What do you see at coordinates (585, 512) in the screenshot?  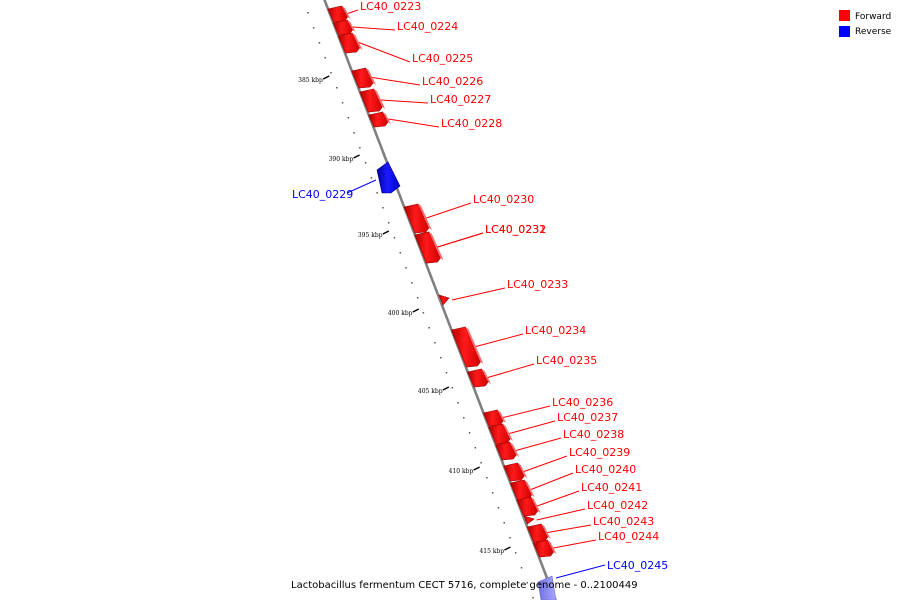 I see `gene-lc40_0242: LC40_0242` at bounding box center [585, 512].